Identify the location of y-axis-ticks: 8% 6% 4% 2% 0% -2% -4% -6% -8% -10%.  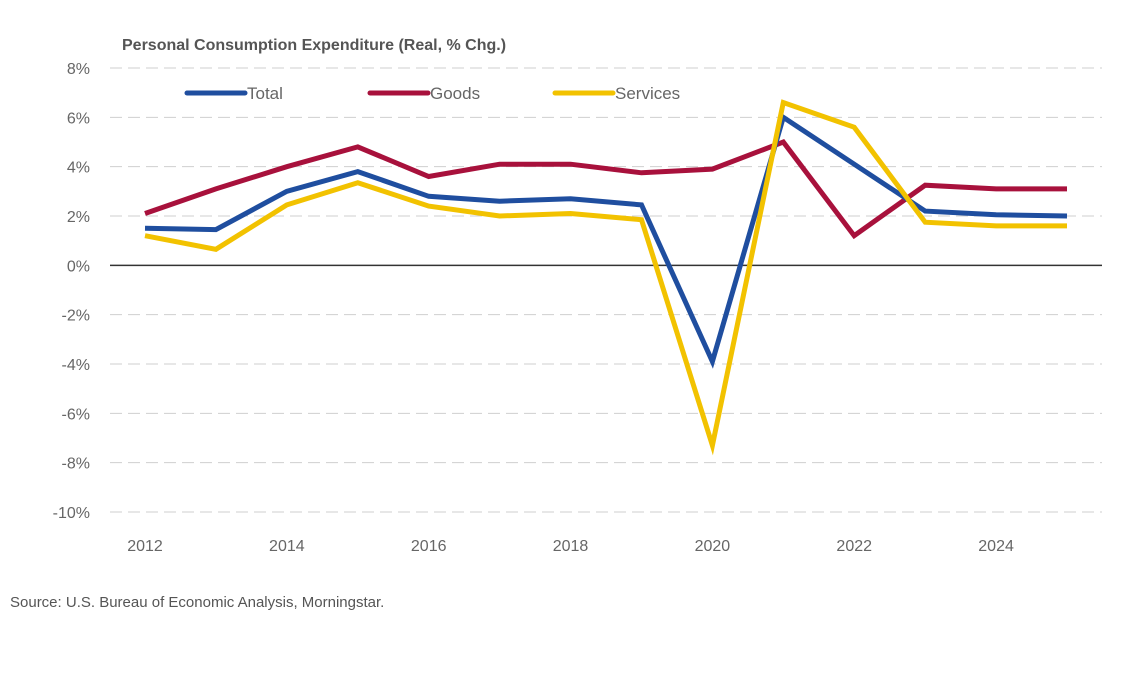
(71, 291).